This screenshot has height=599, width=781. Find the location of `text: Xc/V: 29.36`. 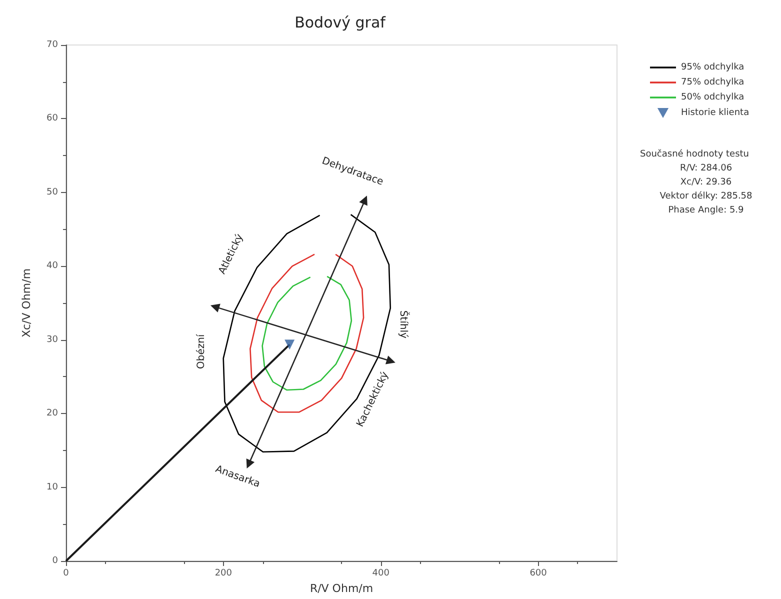

text: Xc/V: 29.36 is located at coordinates (706, 183).